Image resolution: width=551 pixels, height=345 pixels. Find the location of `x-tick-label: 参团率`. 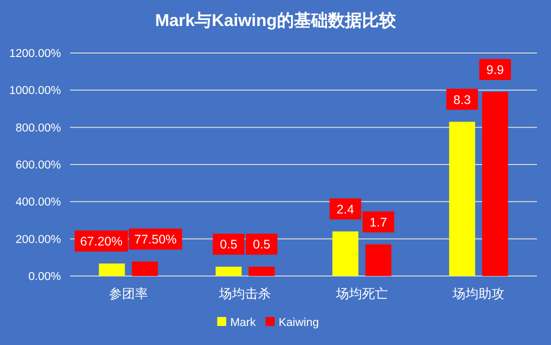

x-tick-label: 参团率 is located at coordinates (128, 293).